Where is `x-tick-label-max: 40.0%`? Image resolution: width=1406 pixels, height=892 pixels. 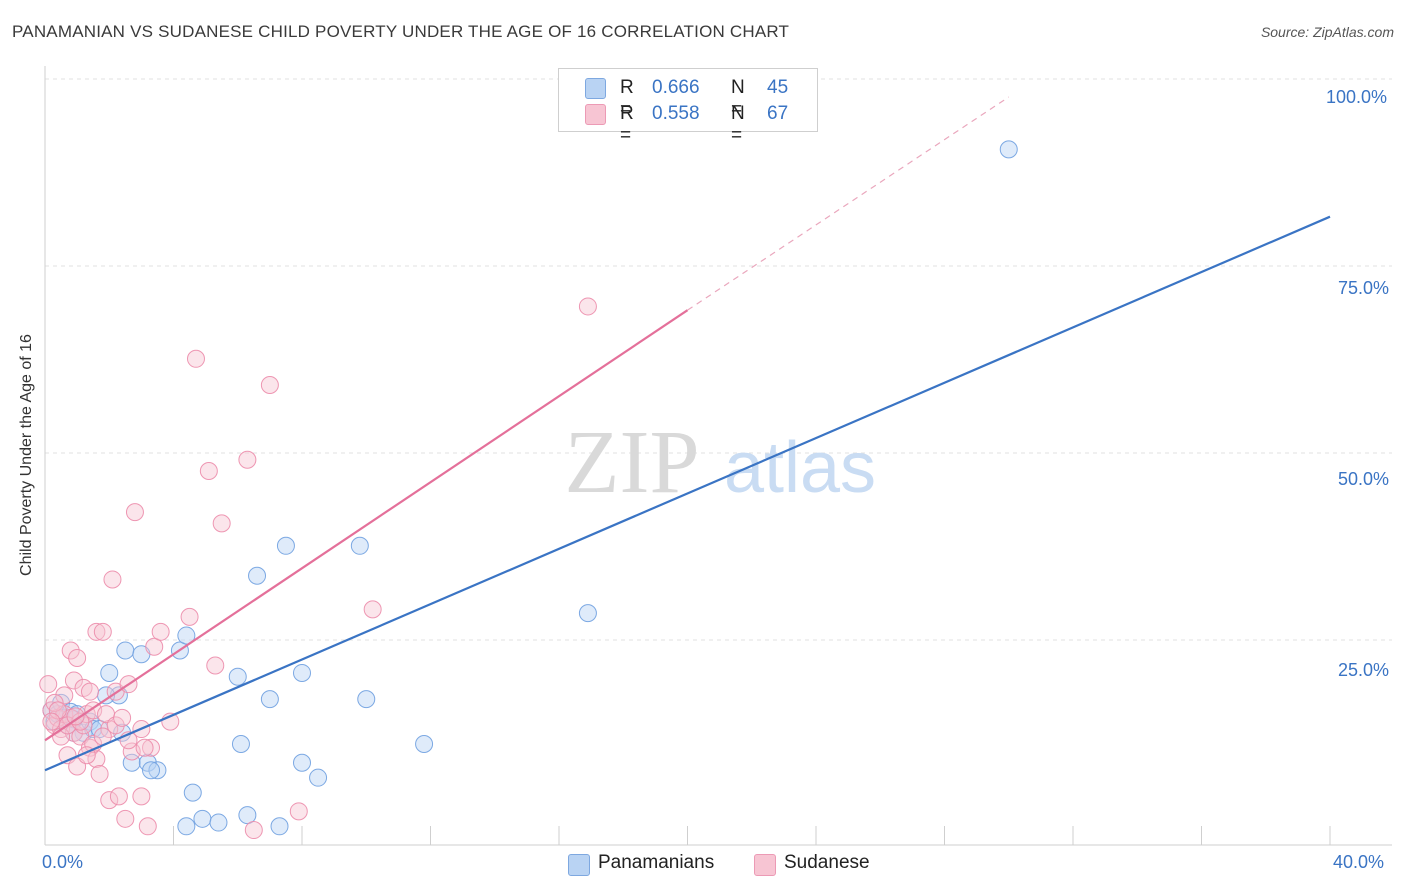
x-tick-label-max: 40.0% is located at coordinates (1359, 862).